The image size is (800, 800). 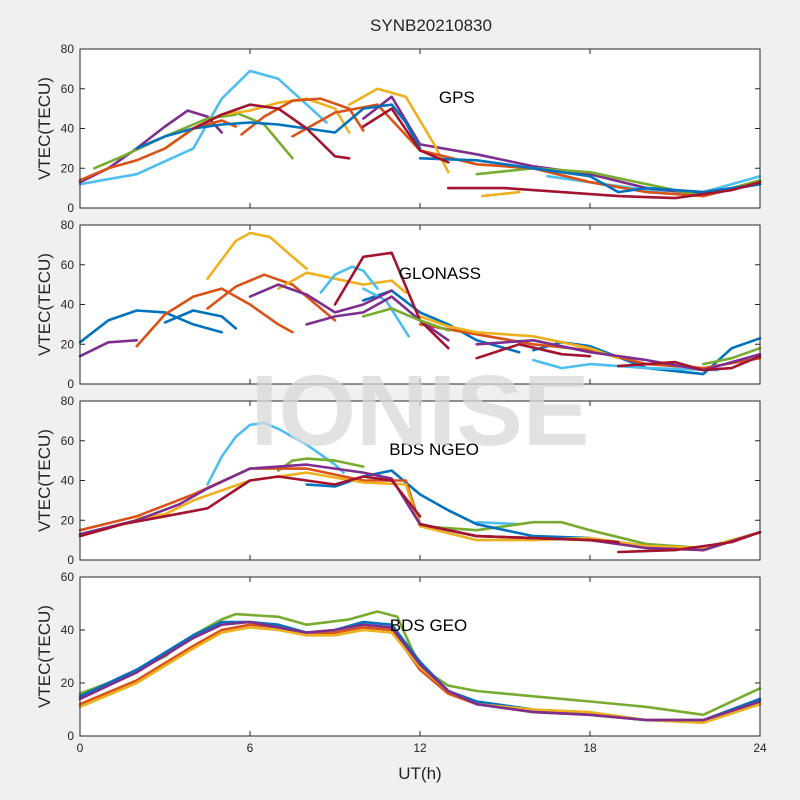 I want to click on y-tick-label-bds-ngeo: 40, so click(x=68, y=481).